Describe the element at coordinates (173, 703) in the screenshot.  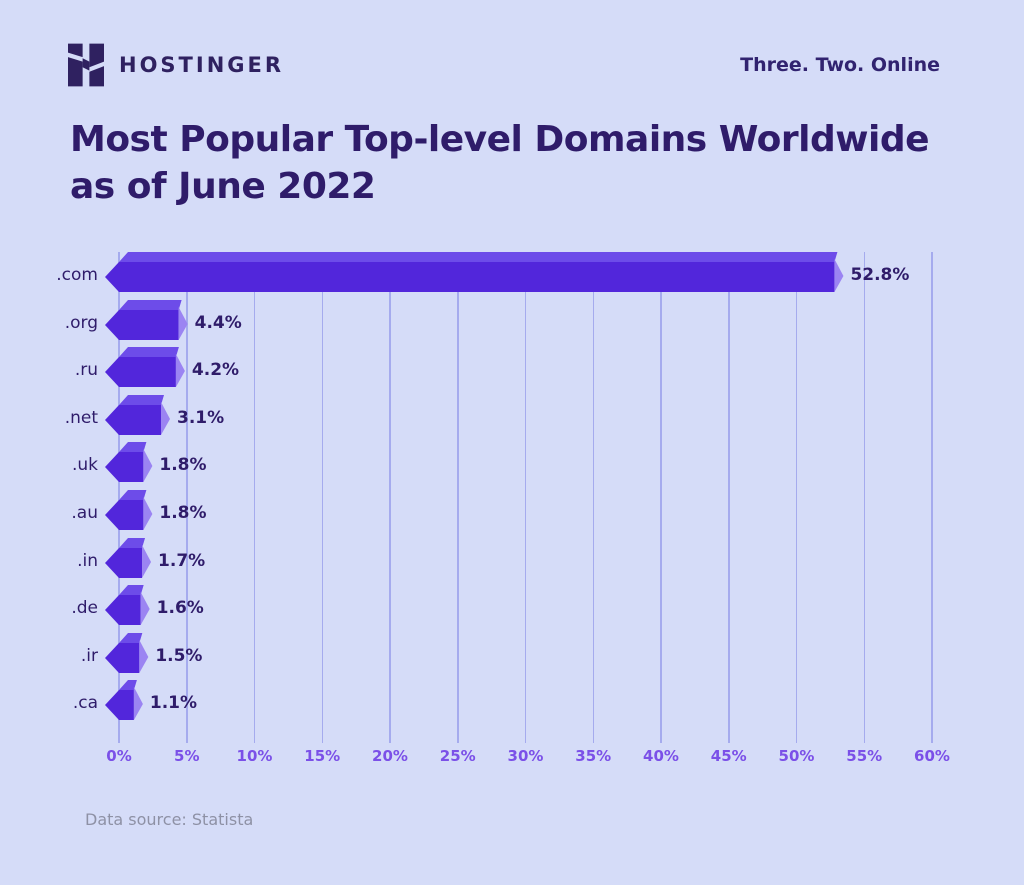
I see `bar-value: 1.1%` at that location.